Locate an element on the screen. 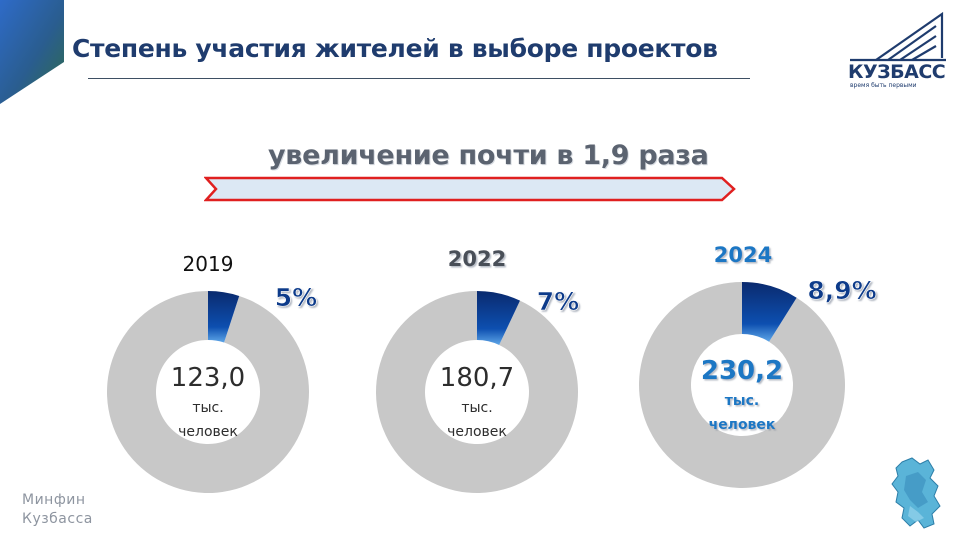 The width and height of the screenshot is (960, 540). footer-credit-line: Кузбасса is located at coordinates (57, 519).